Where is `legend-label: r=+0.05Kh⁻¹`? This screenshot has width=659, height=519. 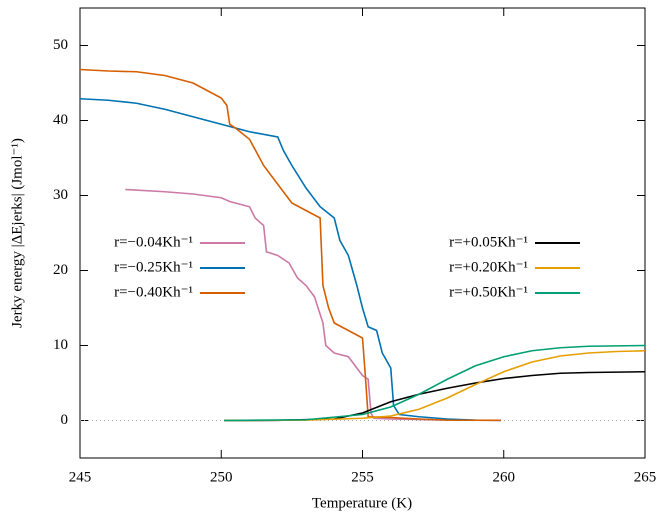
legend-label: r=+0.05Kh⁻¹ is located at coordinates (488, 242).